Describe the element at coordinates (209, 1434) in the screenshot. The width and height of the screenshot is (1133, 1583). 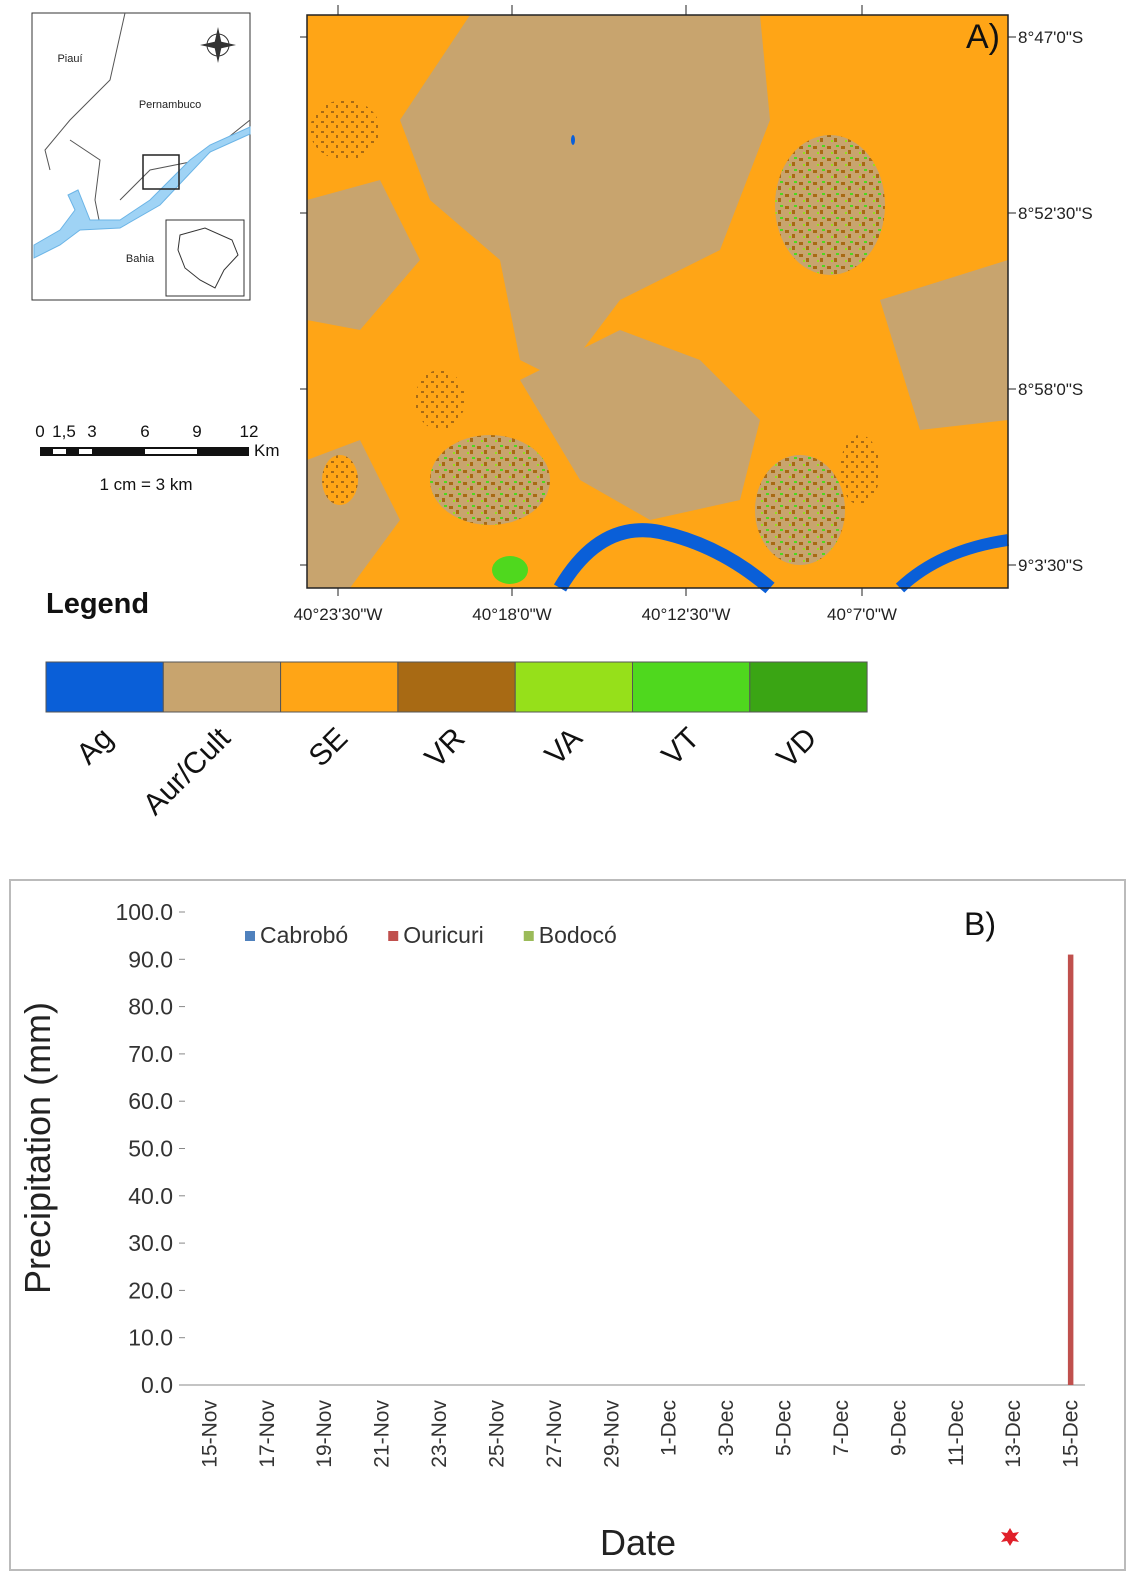
I see `x-tick-label: 15-Nov` at that location.